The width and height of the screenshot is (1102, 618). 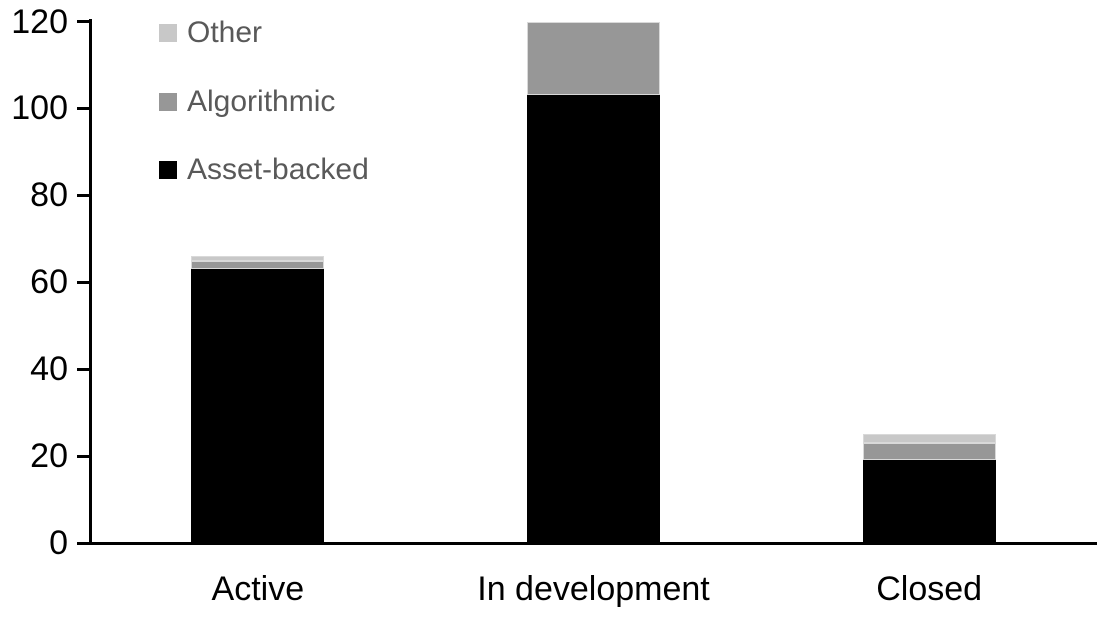 What do you see at coordinates (929, 589) in the screenshot?
I see `x-category-label-closed: Closed` at bounding box center [929, 589].